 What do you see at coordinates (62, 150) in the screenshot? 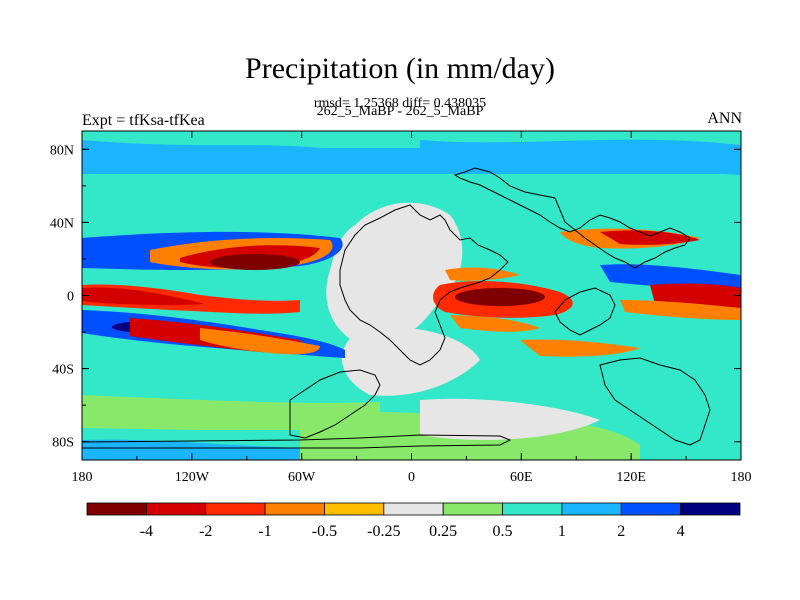
I see `y-tick-label-0: 80N` at bounding box center [62, 150].